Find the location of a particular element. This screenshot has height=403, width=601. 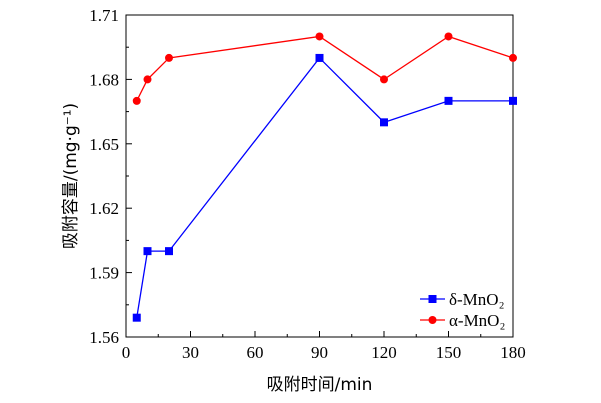

y-tick-label: 1.71 is located at coordinates (104, 15).